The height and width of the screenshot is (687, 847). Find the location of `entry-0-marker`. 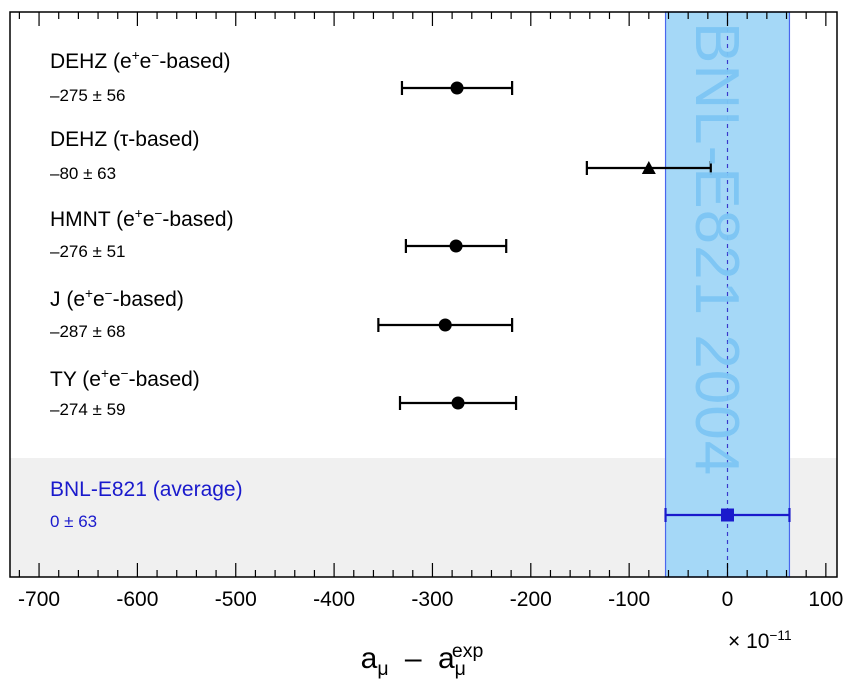

entry-0-marker is located at coordinates (457, 88).